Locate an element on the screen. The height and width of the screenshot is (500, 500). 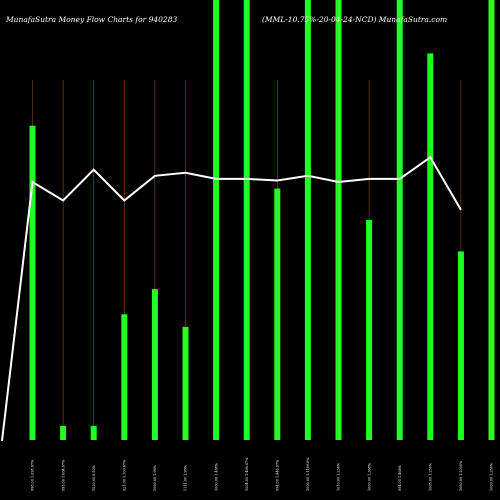
x-tick-label: 1080.00 1.2000% is located at coordinates (461, 475).